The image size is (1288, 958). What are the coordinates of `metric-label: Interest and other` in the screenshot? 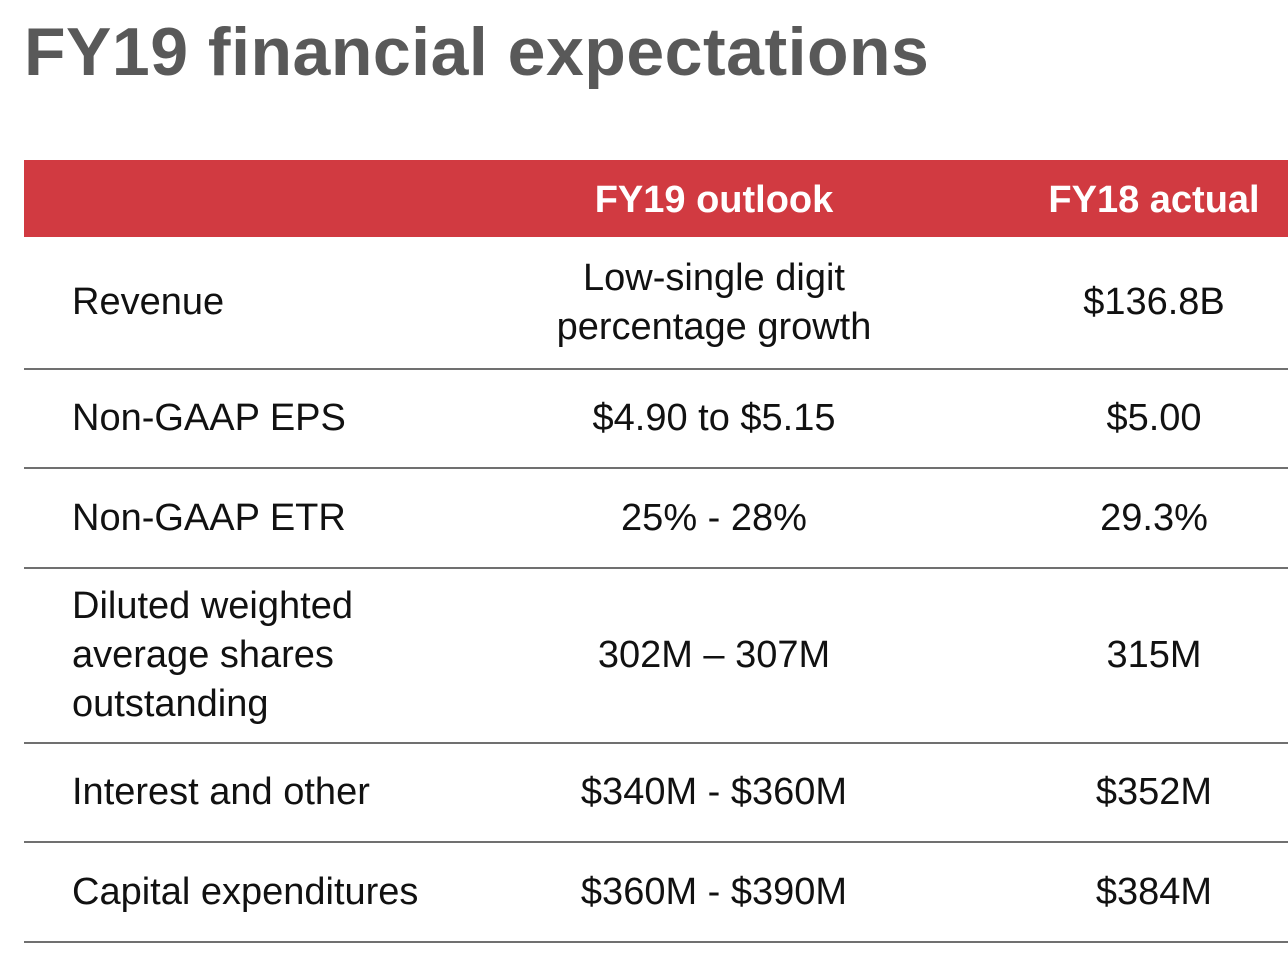 It's located at (221, 792).